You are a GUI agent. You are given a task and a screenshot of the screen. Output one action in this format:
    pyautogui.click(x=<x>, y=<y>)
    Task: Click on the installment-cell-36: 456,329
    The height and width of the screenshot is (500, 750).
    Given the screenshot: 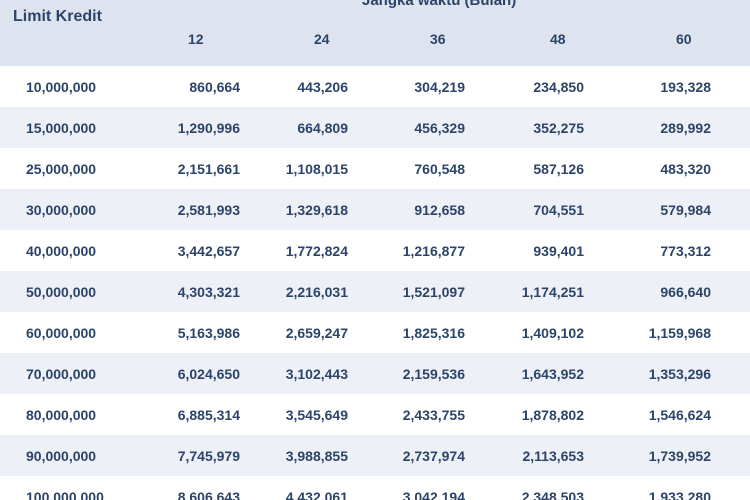 What is the action you would take?
    pyautogui.click(x=439, y=128)
    